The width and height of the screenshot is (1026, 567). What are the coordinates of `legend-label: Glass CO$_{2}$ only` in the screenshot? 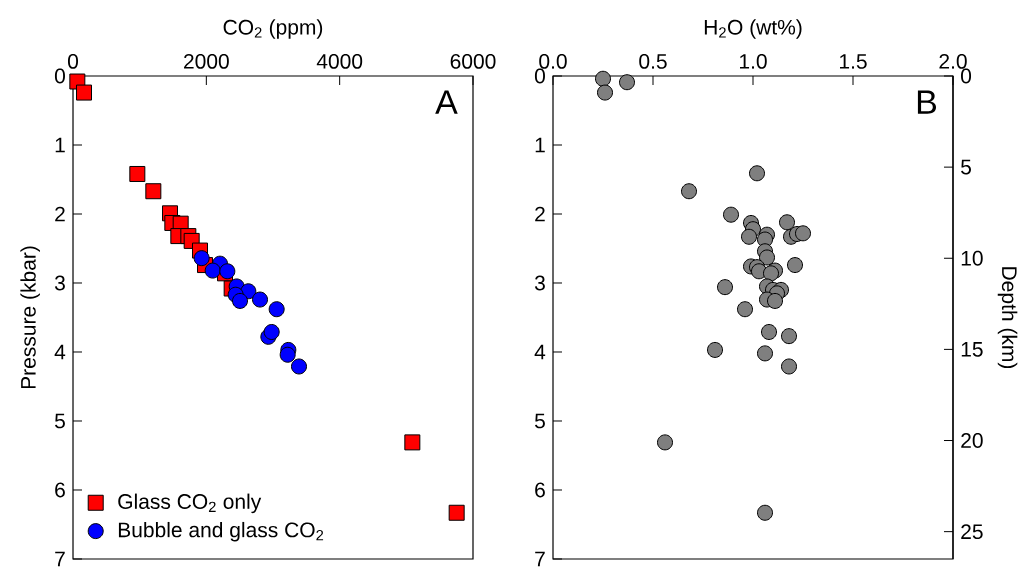 It's located at (190, 503).